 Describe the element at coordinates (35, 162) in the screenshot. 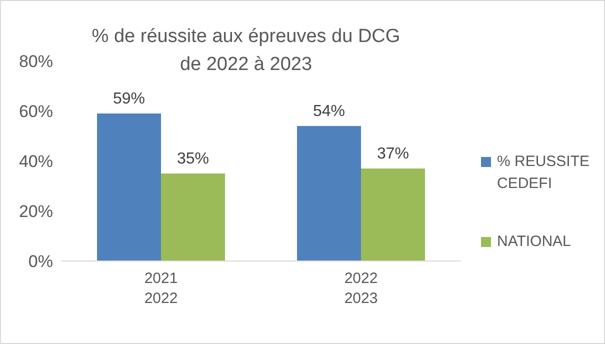

I see `y-tick-label: 40%` at that location.